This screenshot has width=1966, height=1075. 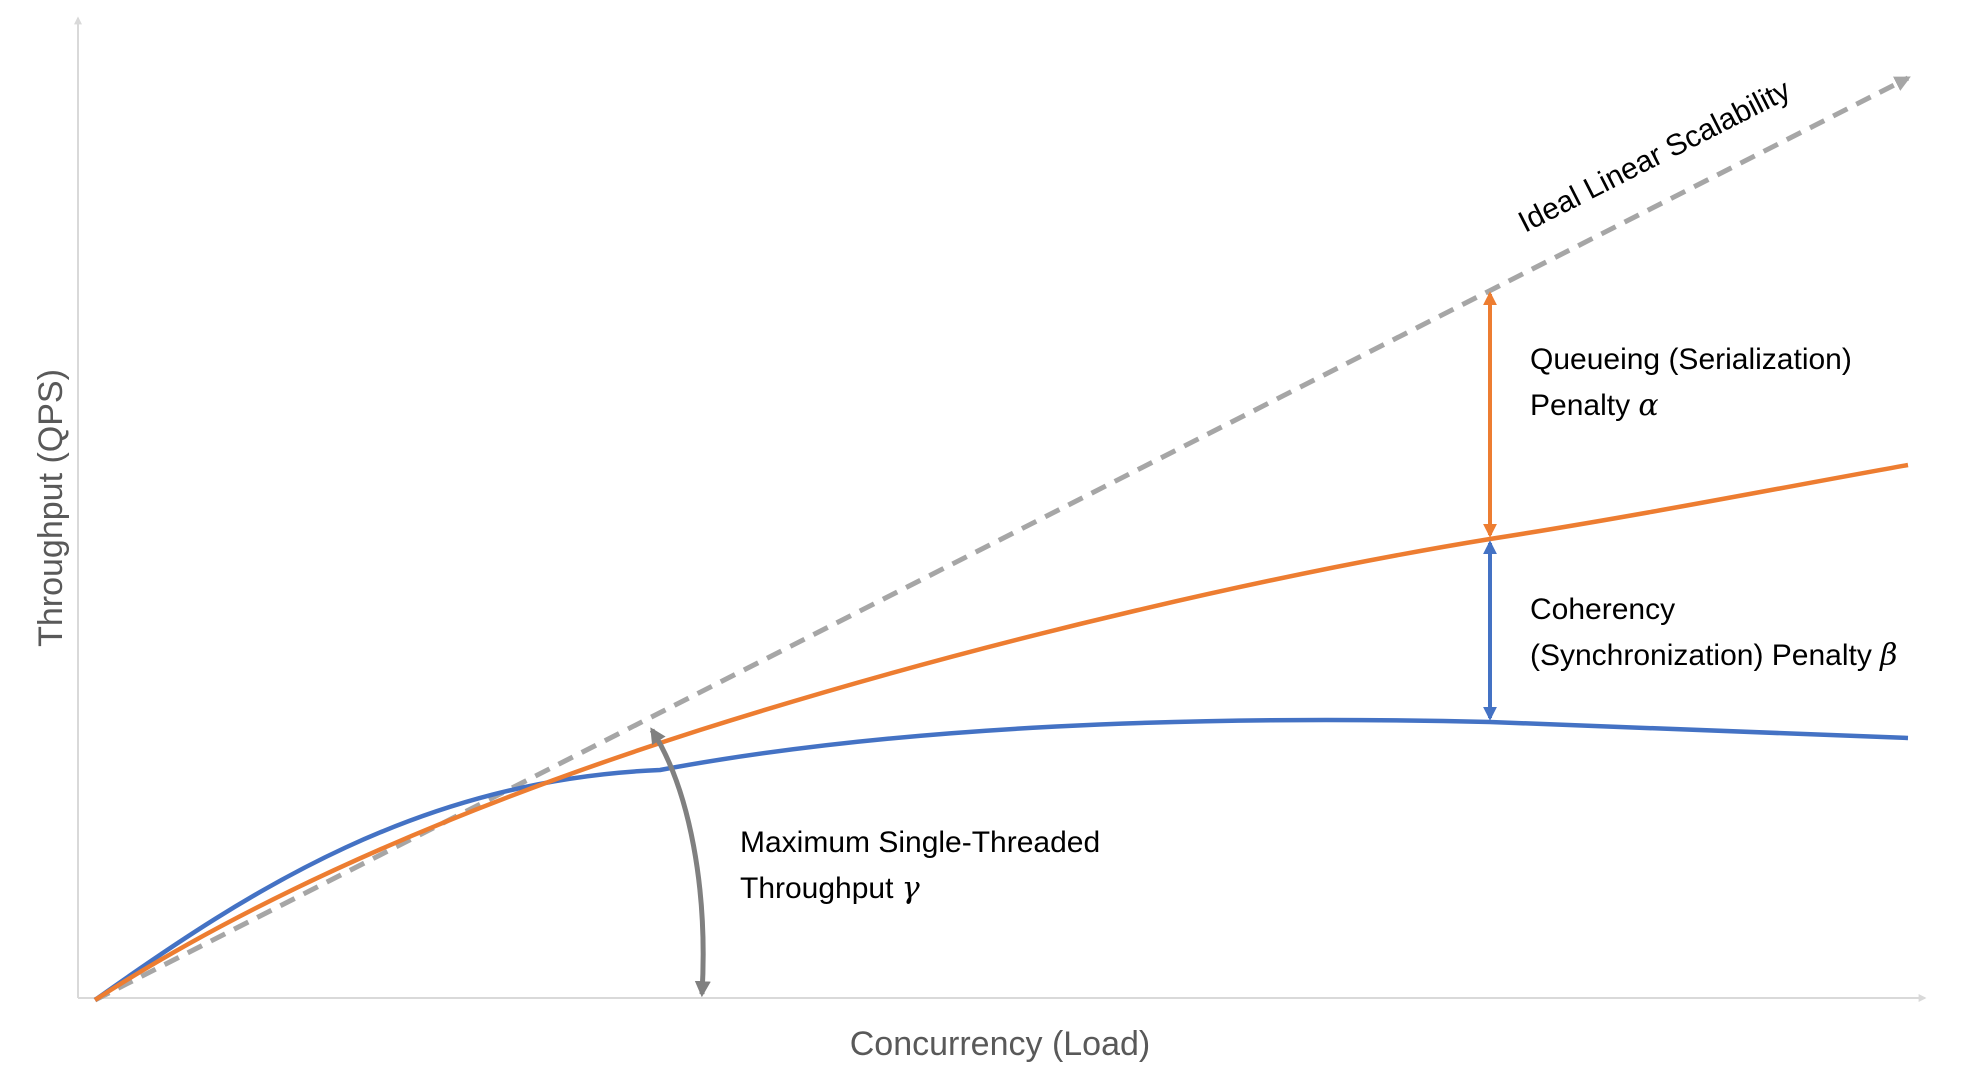 I want to click on y-axis-title: Throughput (QPS), so click(x=51, y=508).